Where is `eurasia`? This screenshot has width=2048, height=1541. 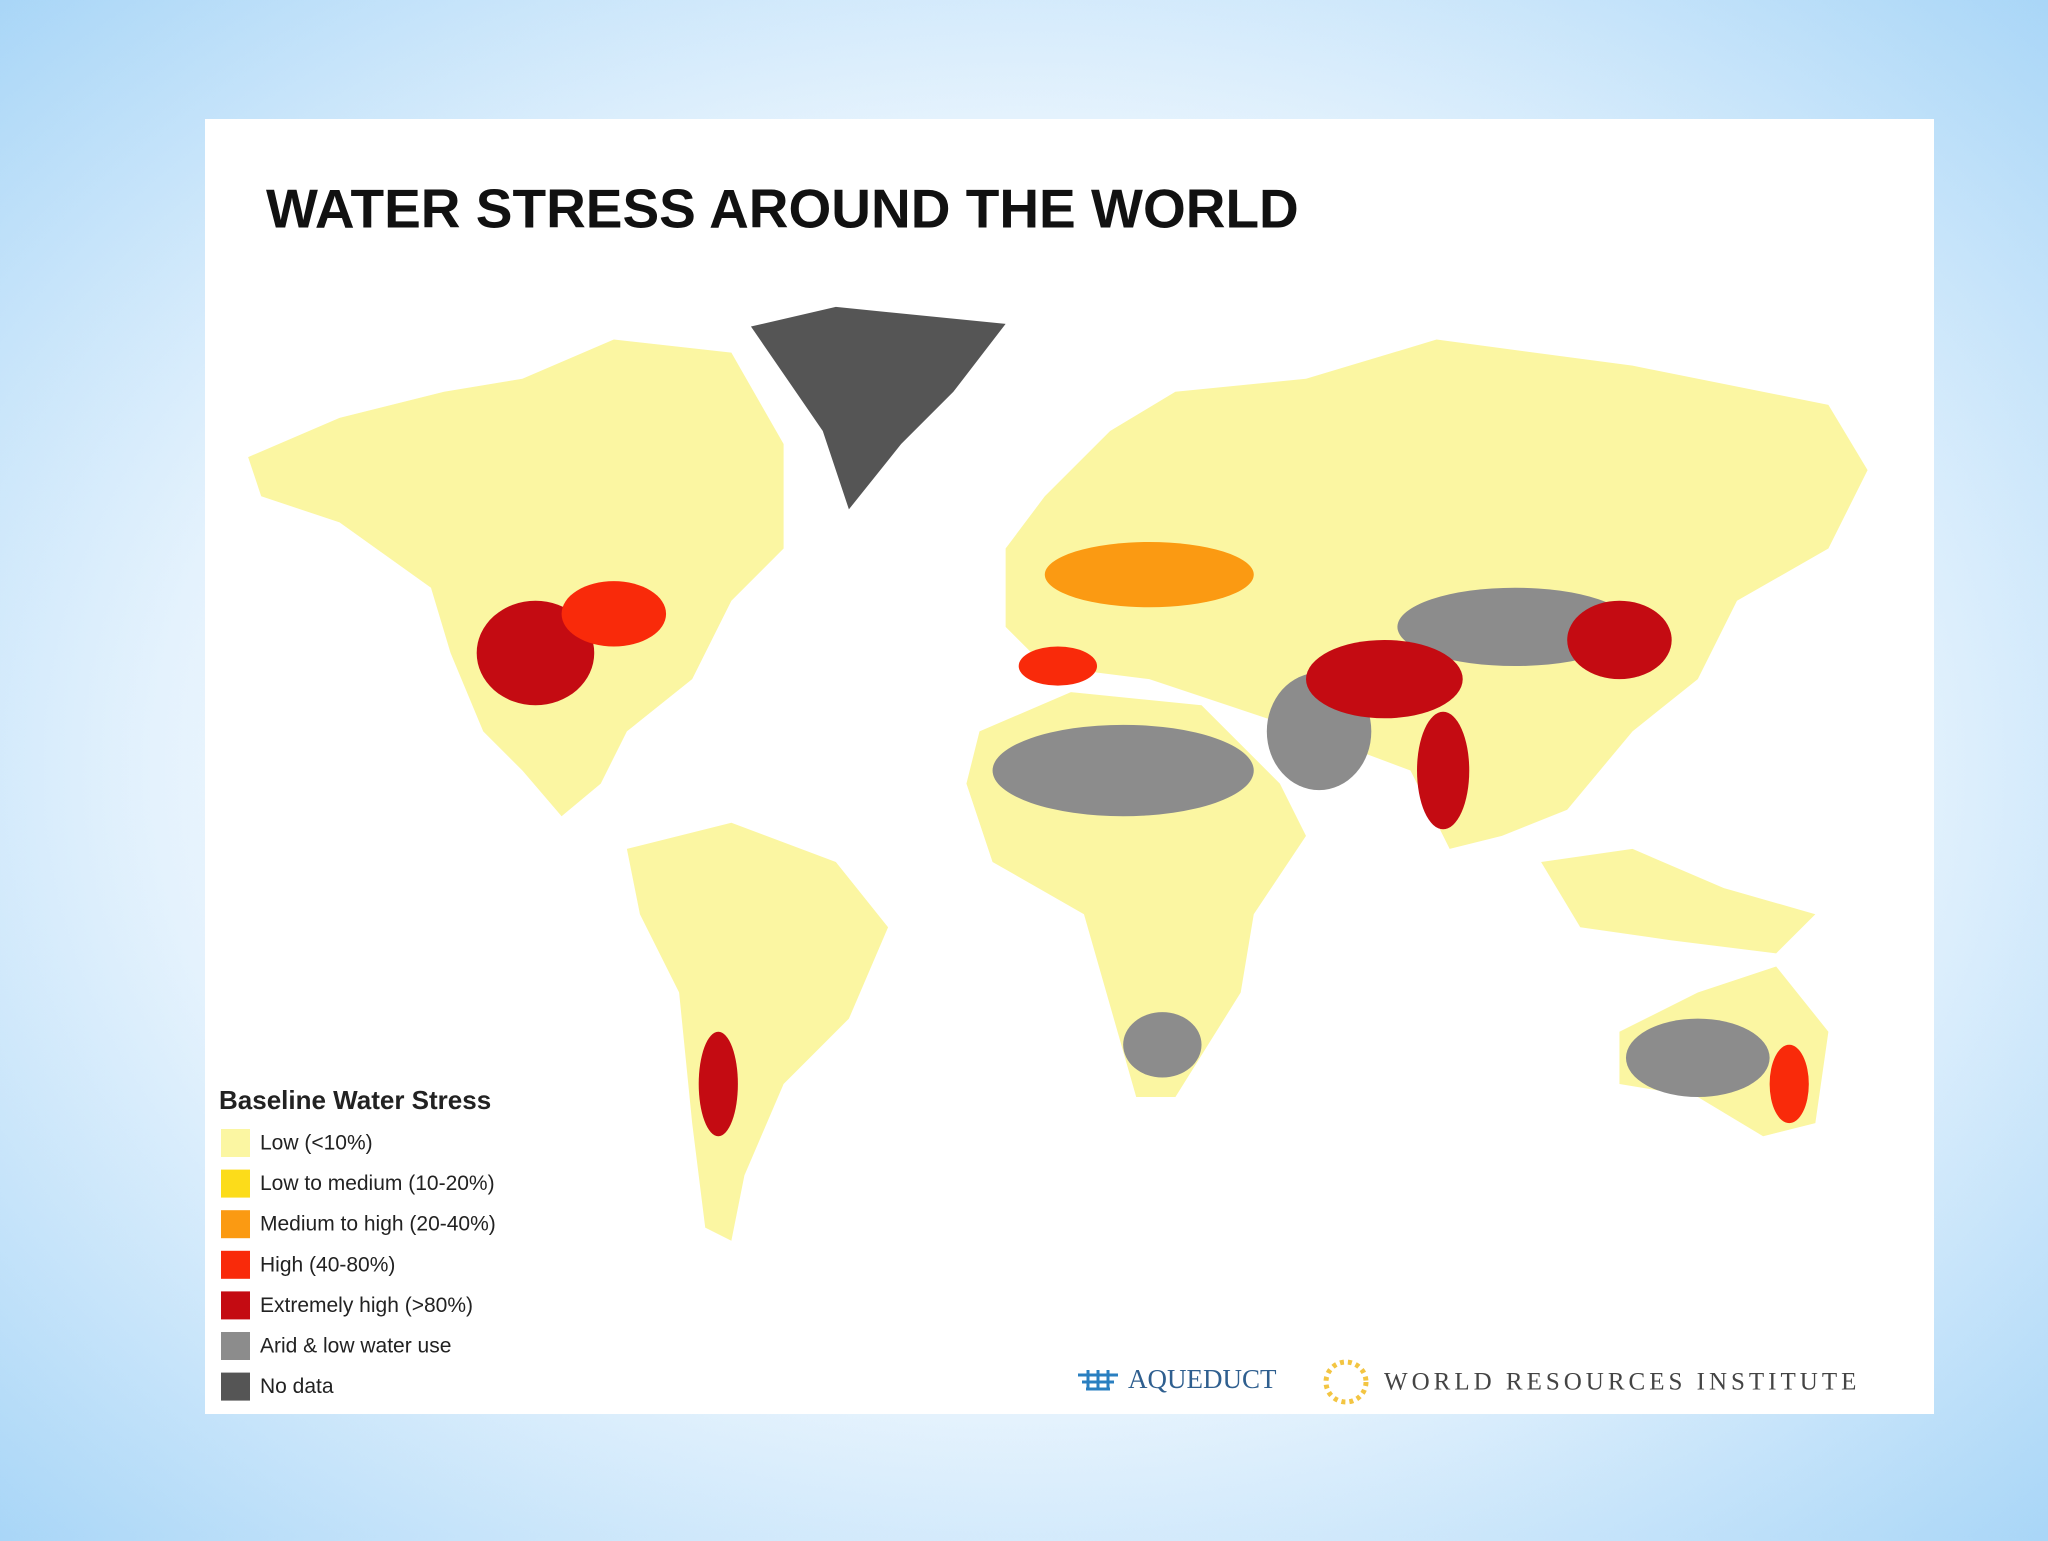 eurasia is located at coordinates (1436, 594).